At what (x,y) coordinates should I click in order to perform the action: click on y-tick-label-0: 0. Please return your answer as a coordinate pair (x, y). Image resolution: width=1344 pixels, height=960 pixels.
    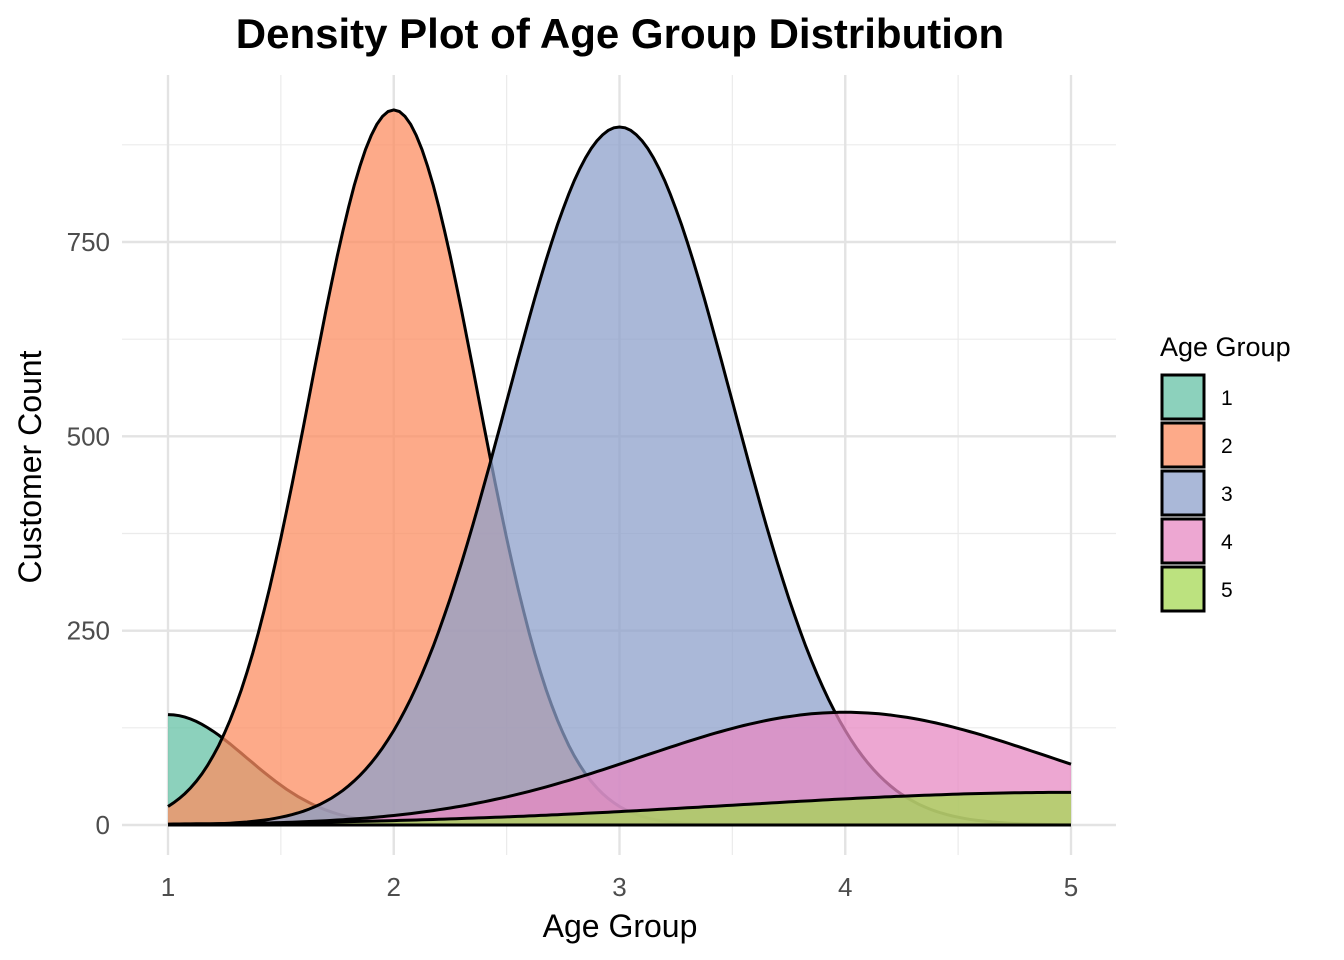
    Looking at the image, I should click on (103, 825).